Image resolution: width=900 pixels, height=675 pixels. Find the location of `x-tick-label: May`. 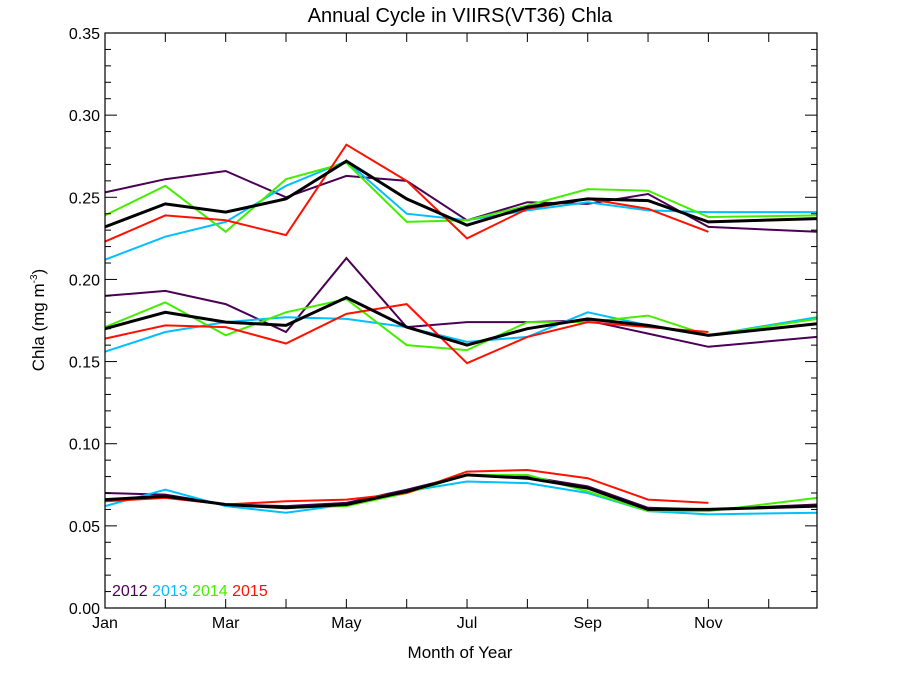

x-tick-label: May is located at coordinates (346, 623).